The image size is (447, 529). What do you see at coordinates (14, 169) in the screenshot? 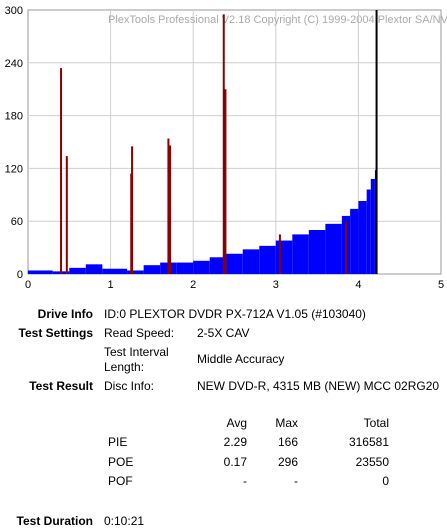
I see `y-tick-label: 120` at bounding box center [14, 169].